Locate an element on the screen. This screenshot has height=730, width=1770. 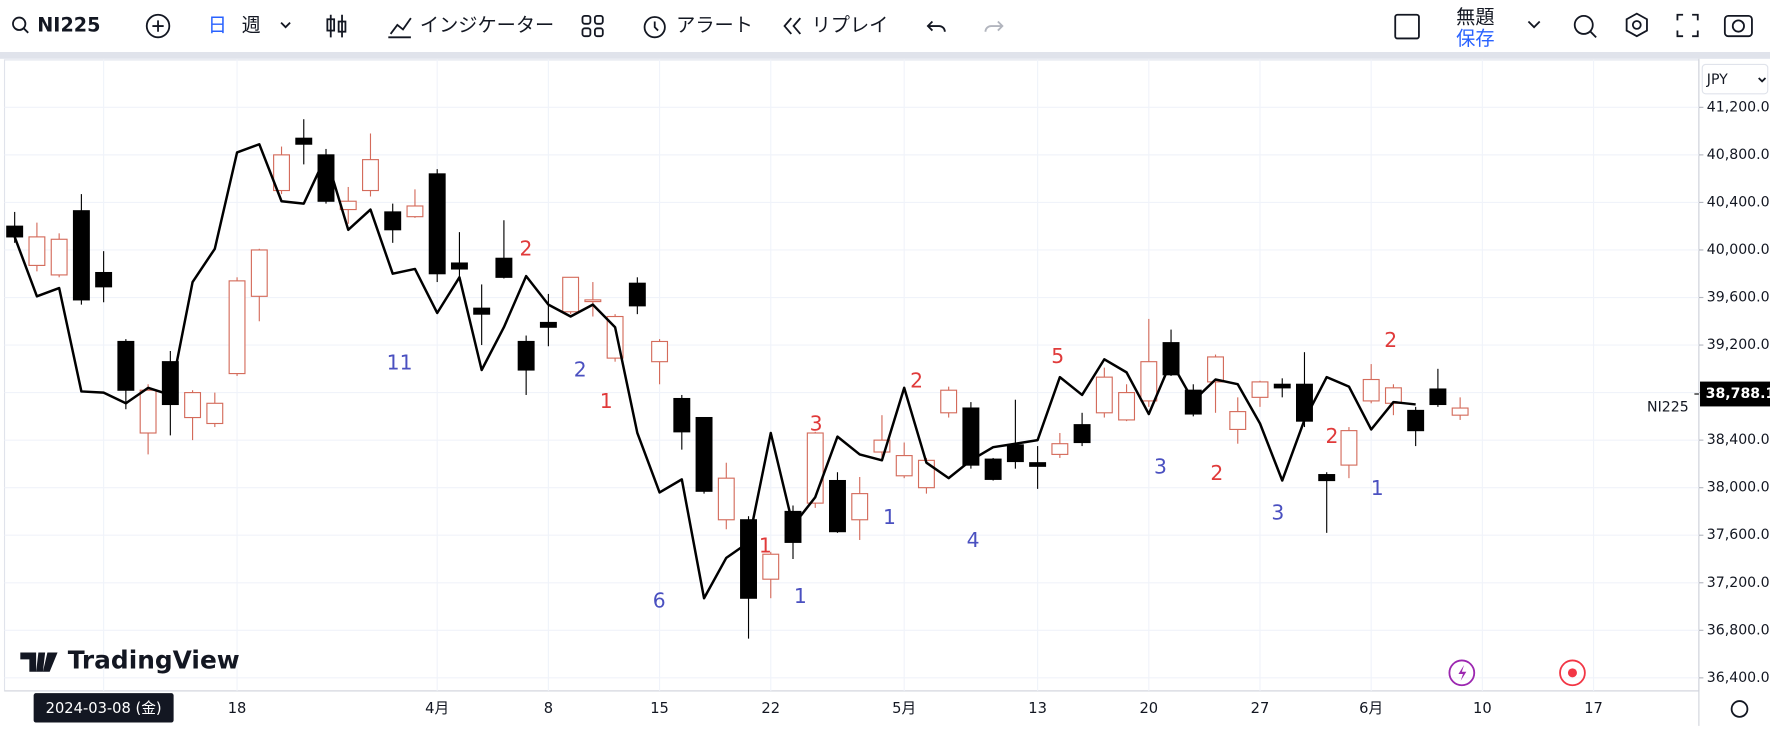
camera-icon is located at coordinates (1738, 26).